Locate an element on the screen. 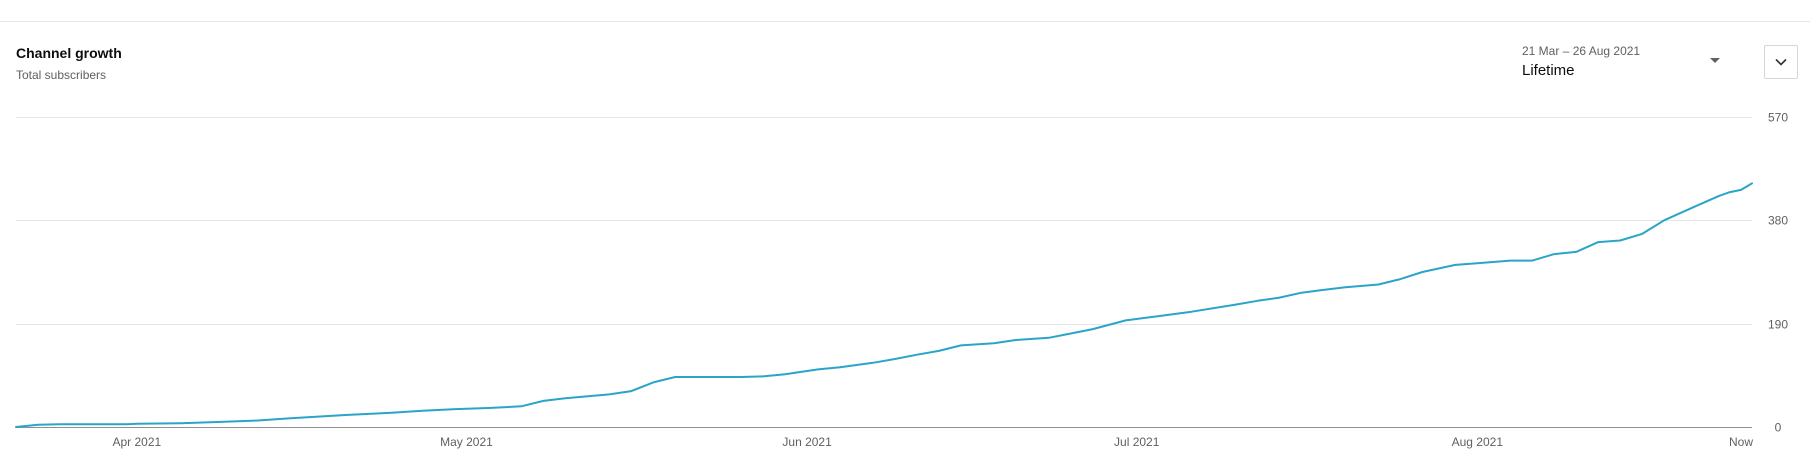 The height and width of the screenshot is (470, 1810). x-tick-label: Jul 2021 is located at coordinates (1137, 442).